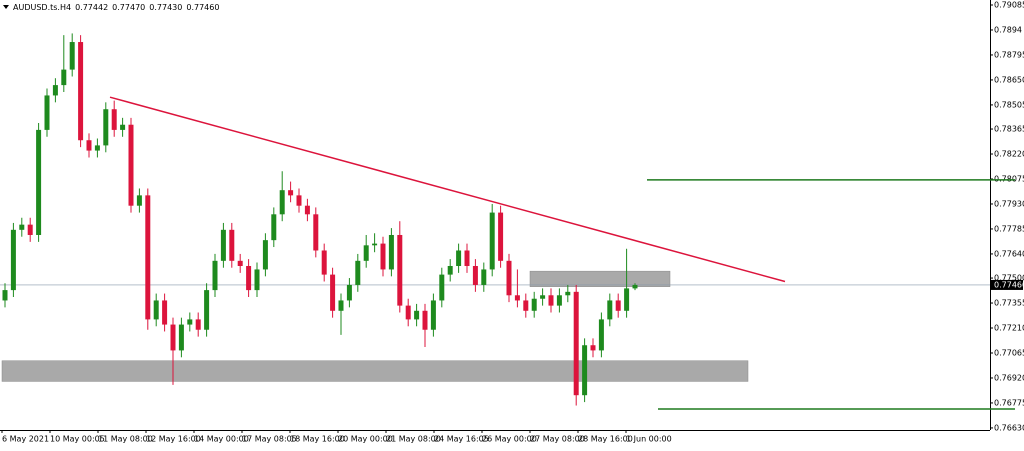 This screenshot has height=451, width=1024. Describe the element at coordinates (1009, 352) in the screenshot. I see `y-tick-label: 0.77065` at that location.